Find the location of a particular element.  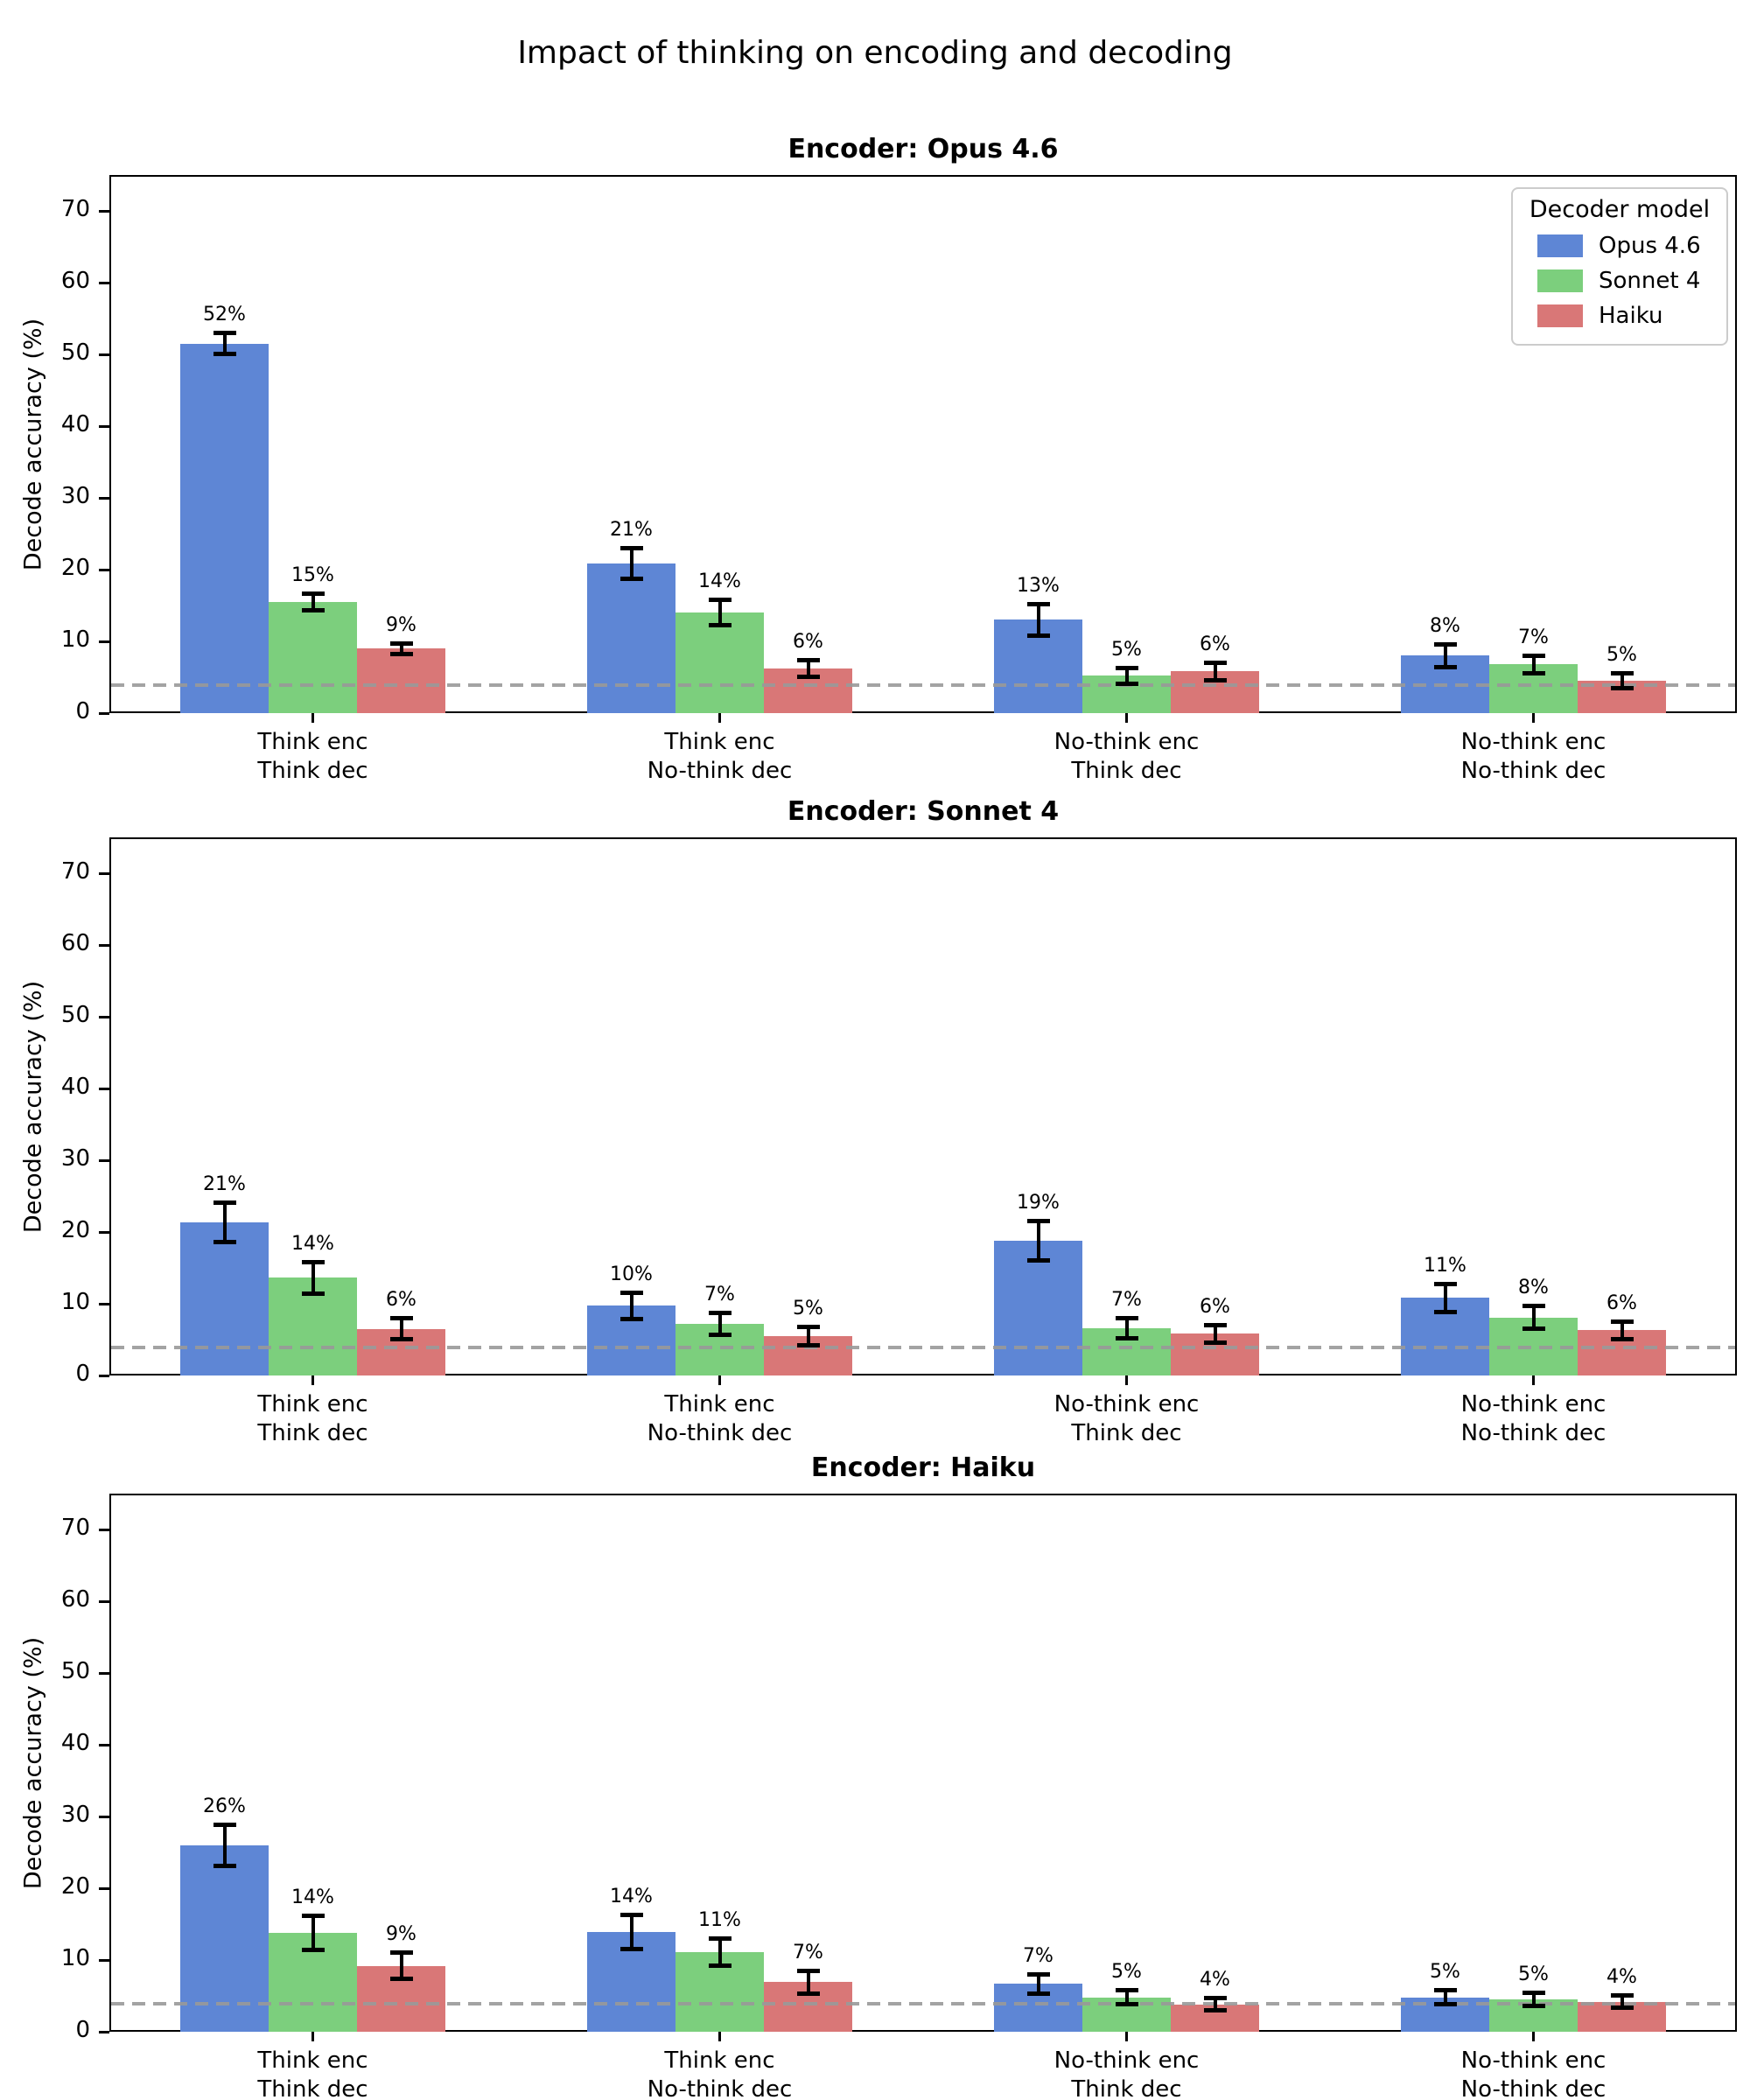

legend-entry-label: Haiku is located at coordinates (1631, 316).